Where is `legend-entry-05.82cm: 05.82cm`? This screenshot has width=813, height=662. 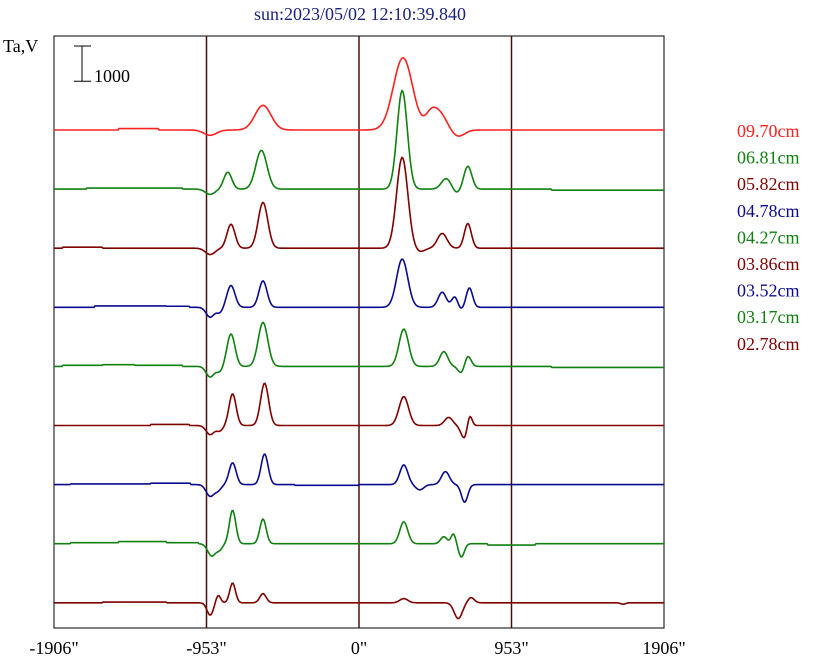
legend-entry-05.82cm: 05.82cm is located at coordinates (768, 184).